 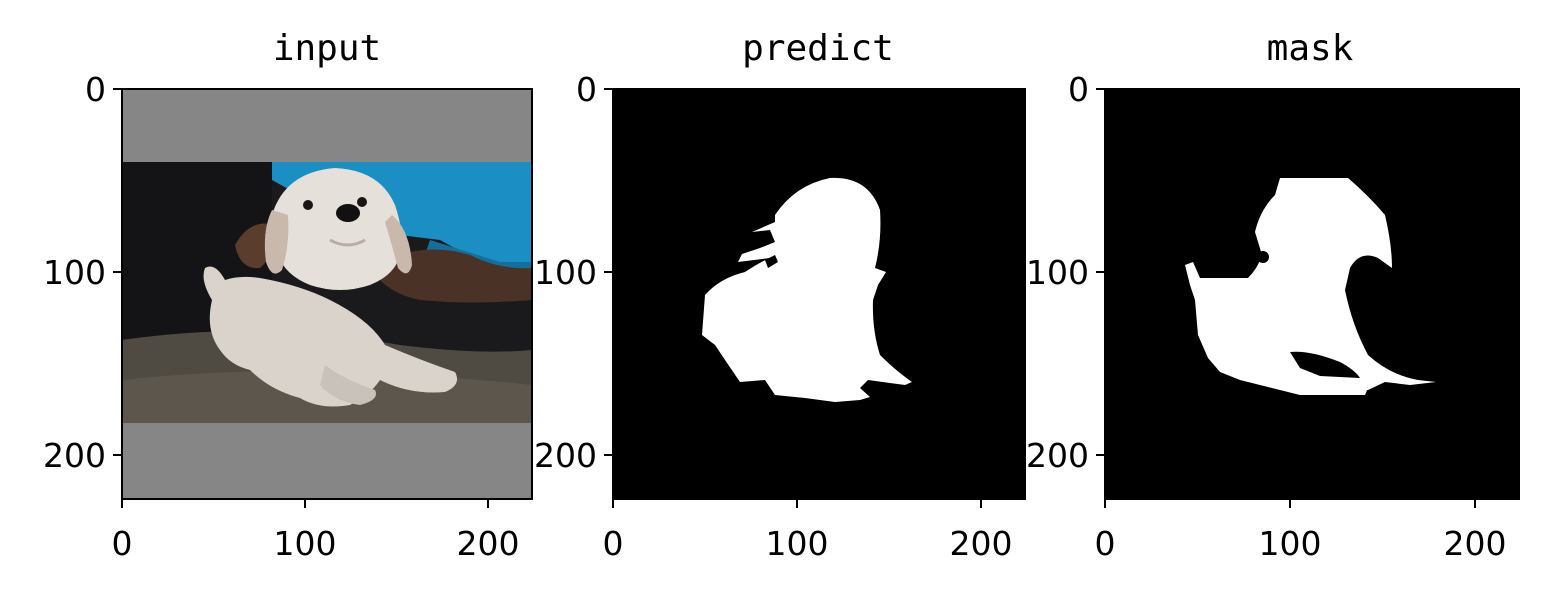 What do you see at coordinates (456, 276) in the screenshot?
I see `photo-arm` at bounding box center [456, 276].